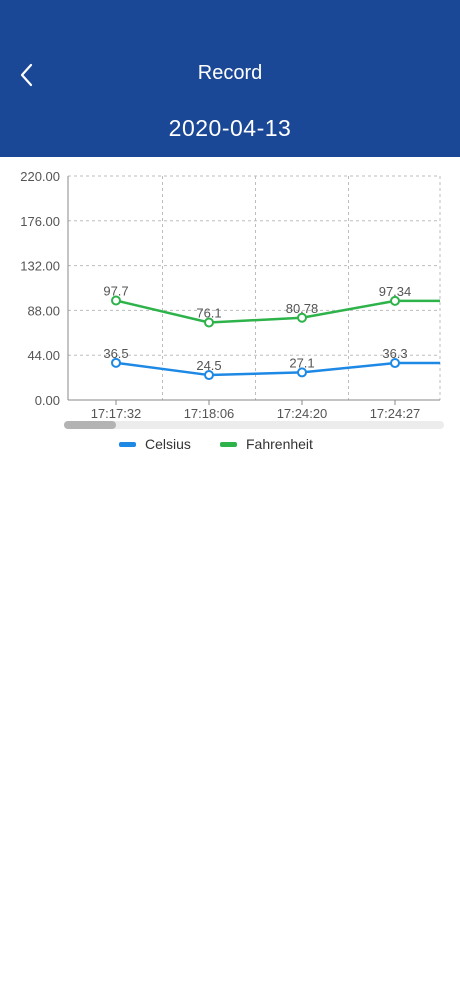 This screenshot has height=996, width=460. Describe the element at coordinates (40, 266) in the screenshot. I see `y-tick-label: 132.00` at that location.